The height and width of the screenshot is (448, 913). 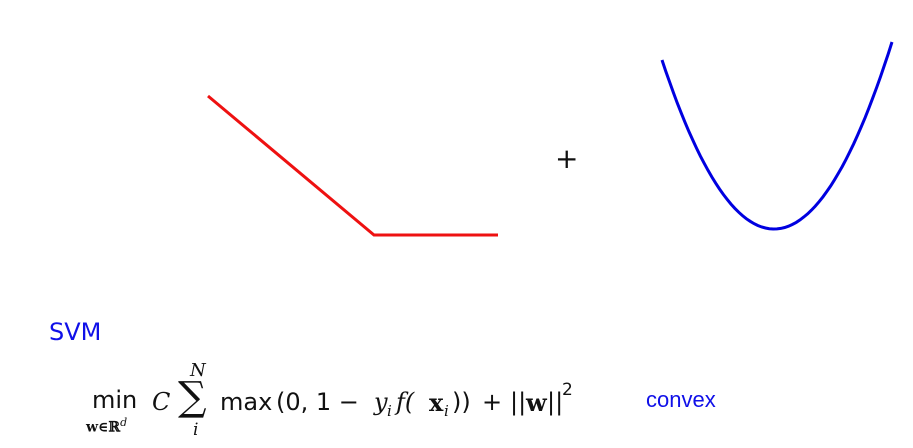 I want to click on norm-open: ||, so click(x=518, y=402).